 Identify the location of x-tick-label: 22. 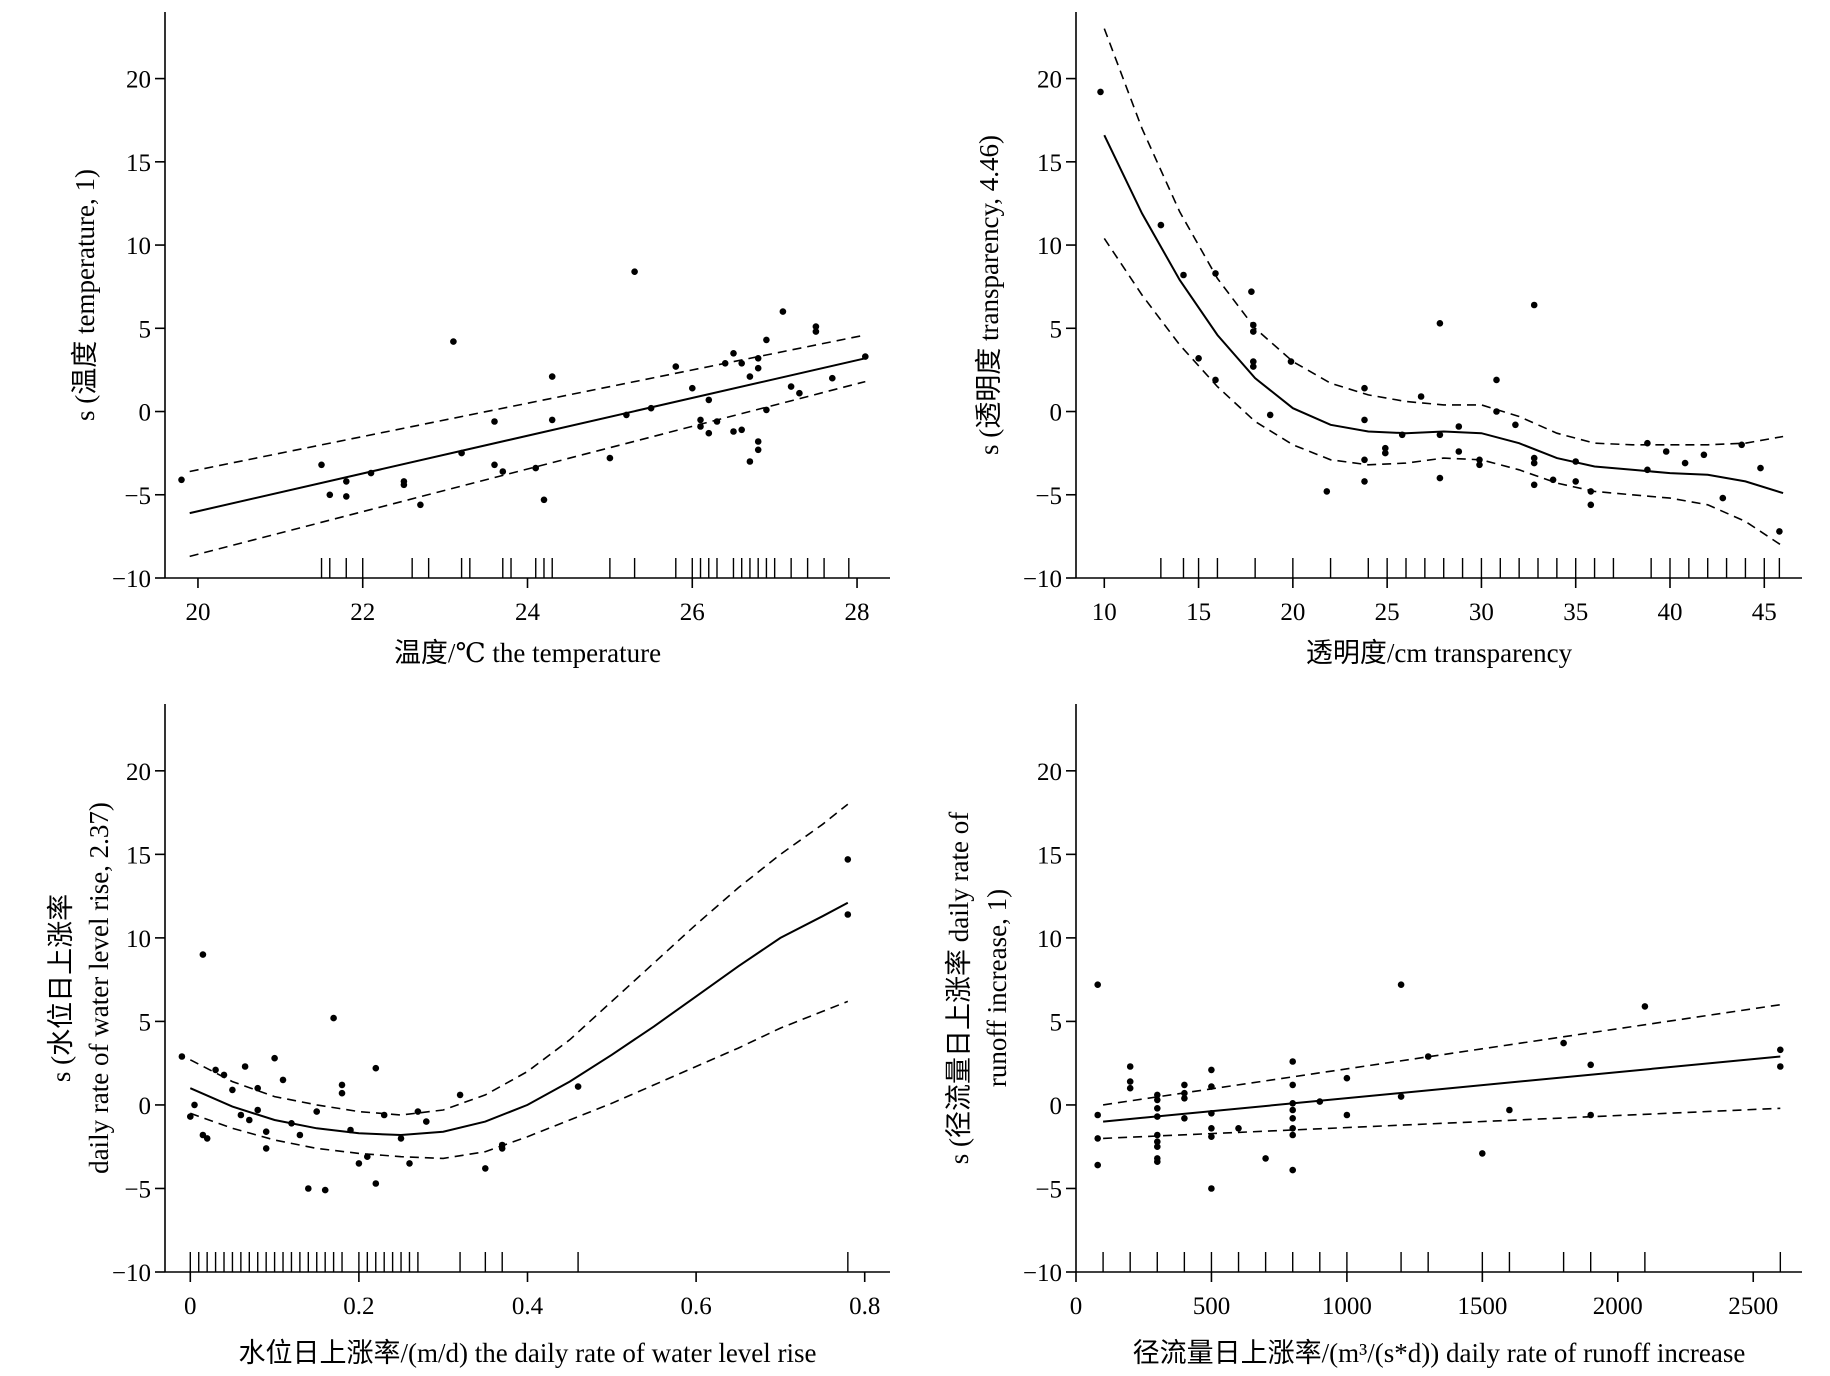
(362, 612).